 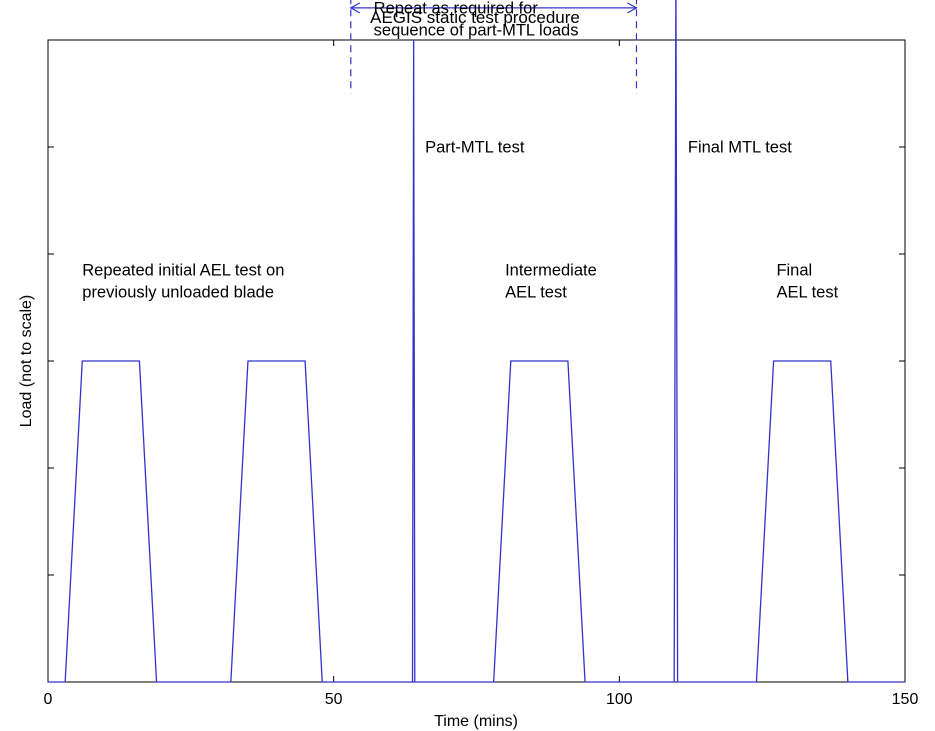 I want to click on x-tick-label: 50, so click(x=334, y=699).